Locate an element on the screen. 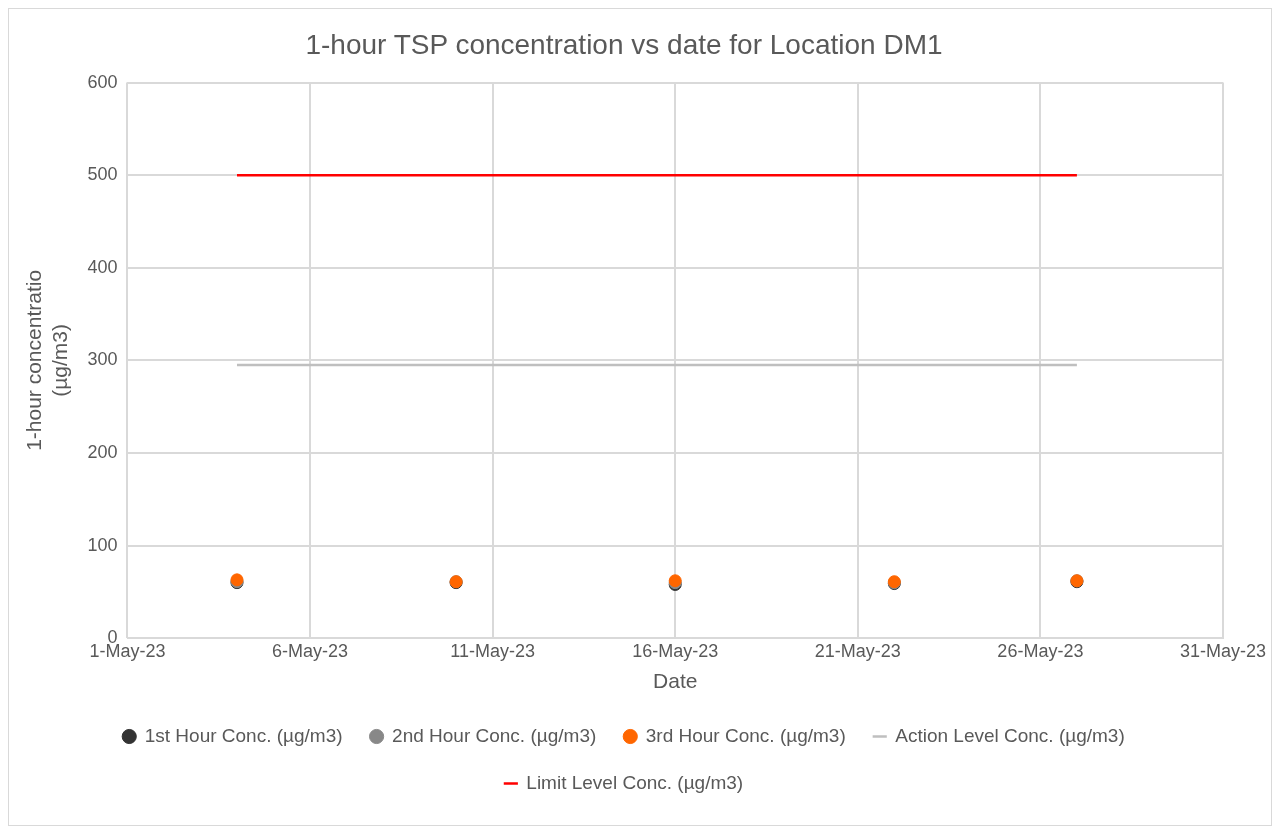  x-axis-title: Date is located at coordinates (675, 681).